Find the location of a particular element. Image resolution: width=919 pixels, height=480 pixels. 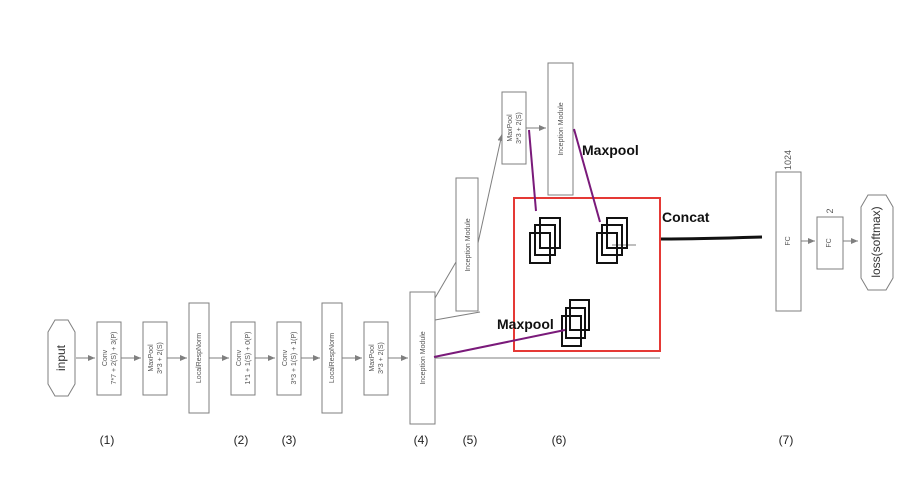

localrespnorm1-label: LocalRespNorm is located at coordinates (199, 358).